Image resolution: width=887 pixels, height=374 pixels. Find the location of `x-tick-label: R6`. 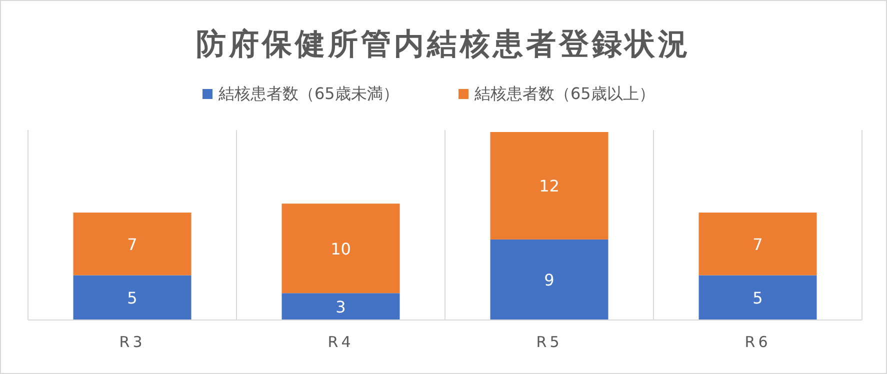

x-tick-label: R6 is located at coordinates (757, 342).